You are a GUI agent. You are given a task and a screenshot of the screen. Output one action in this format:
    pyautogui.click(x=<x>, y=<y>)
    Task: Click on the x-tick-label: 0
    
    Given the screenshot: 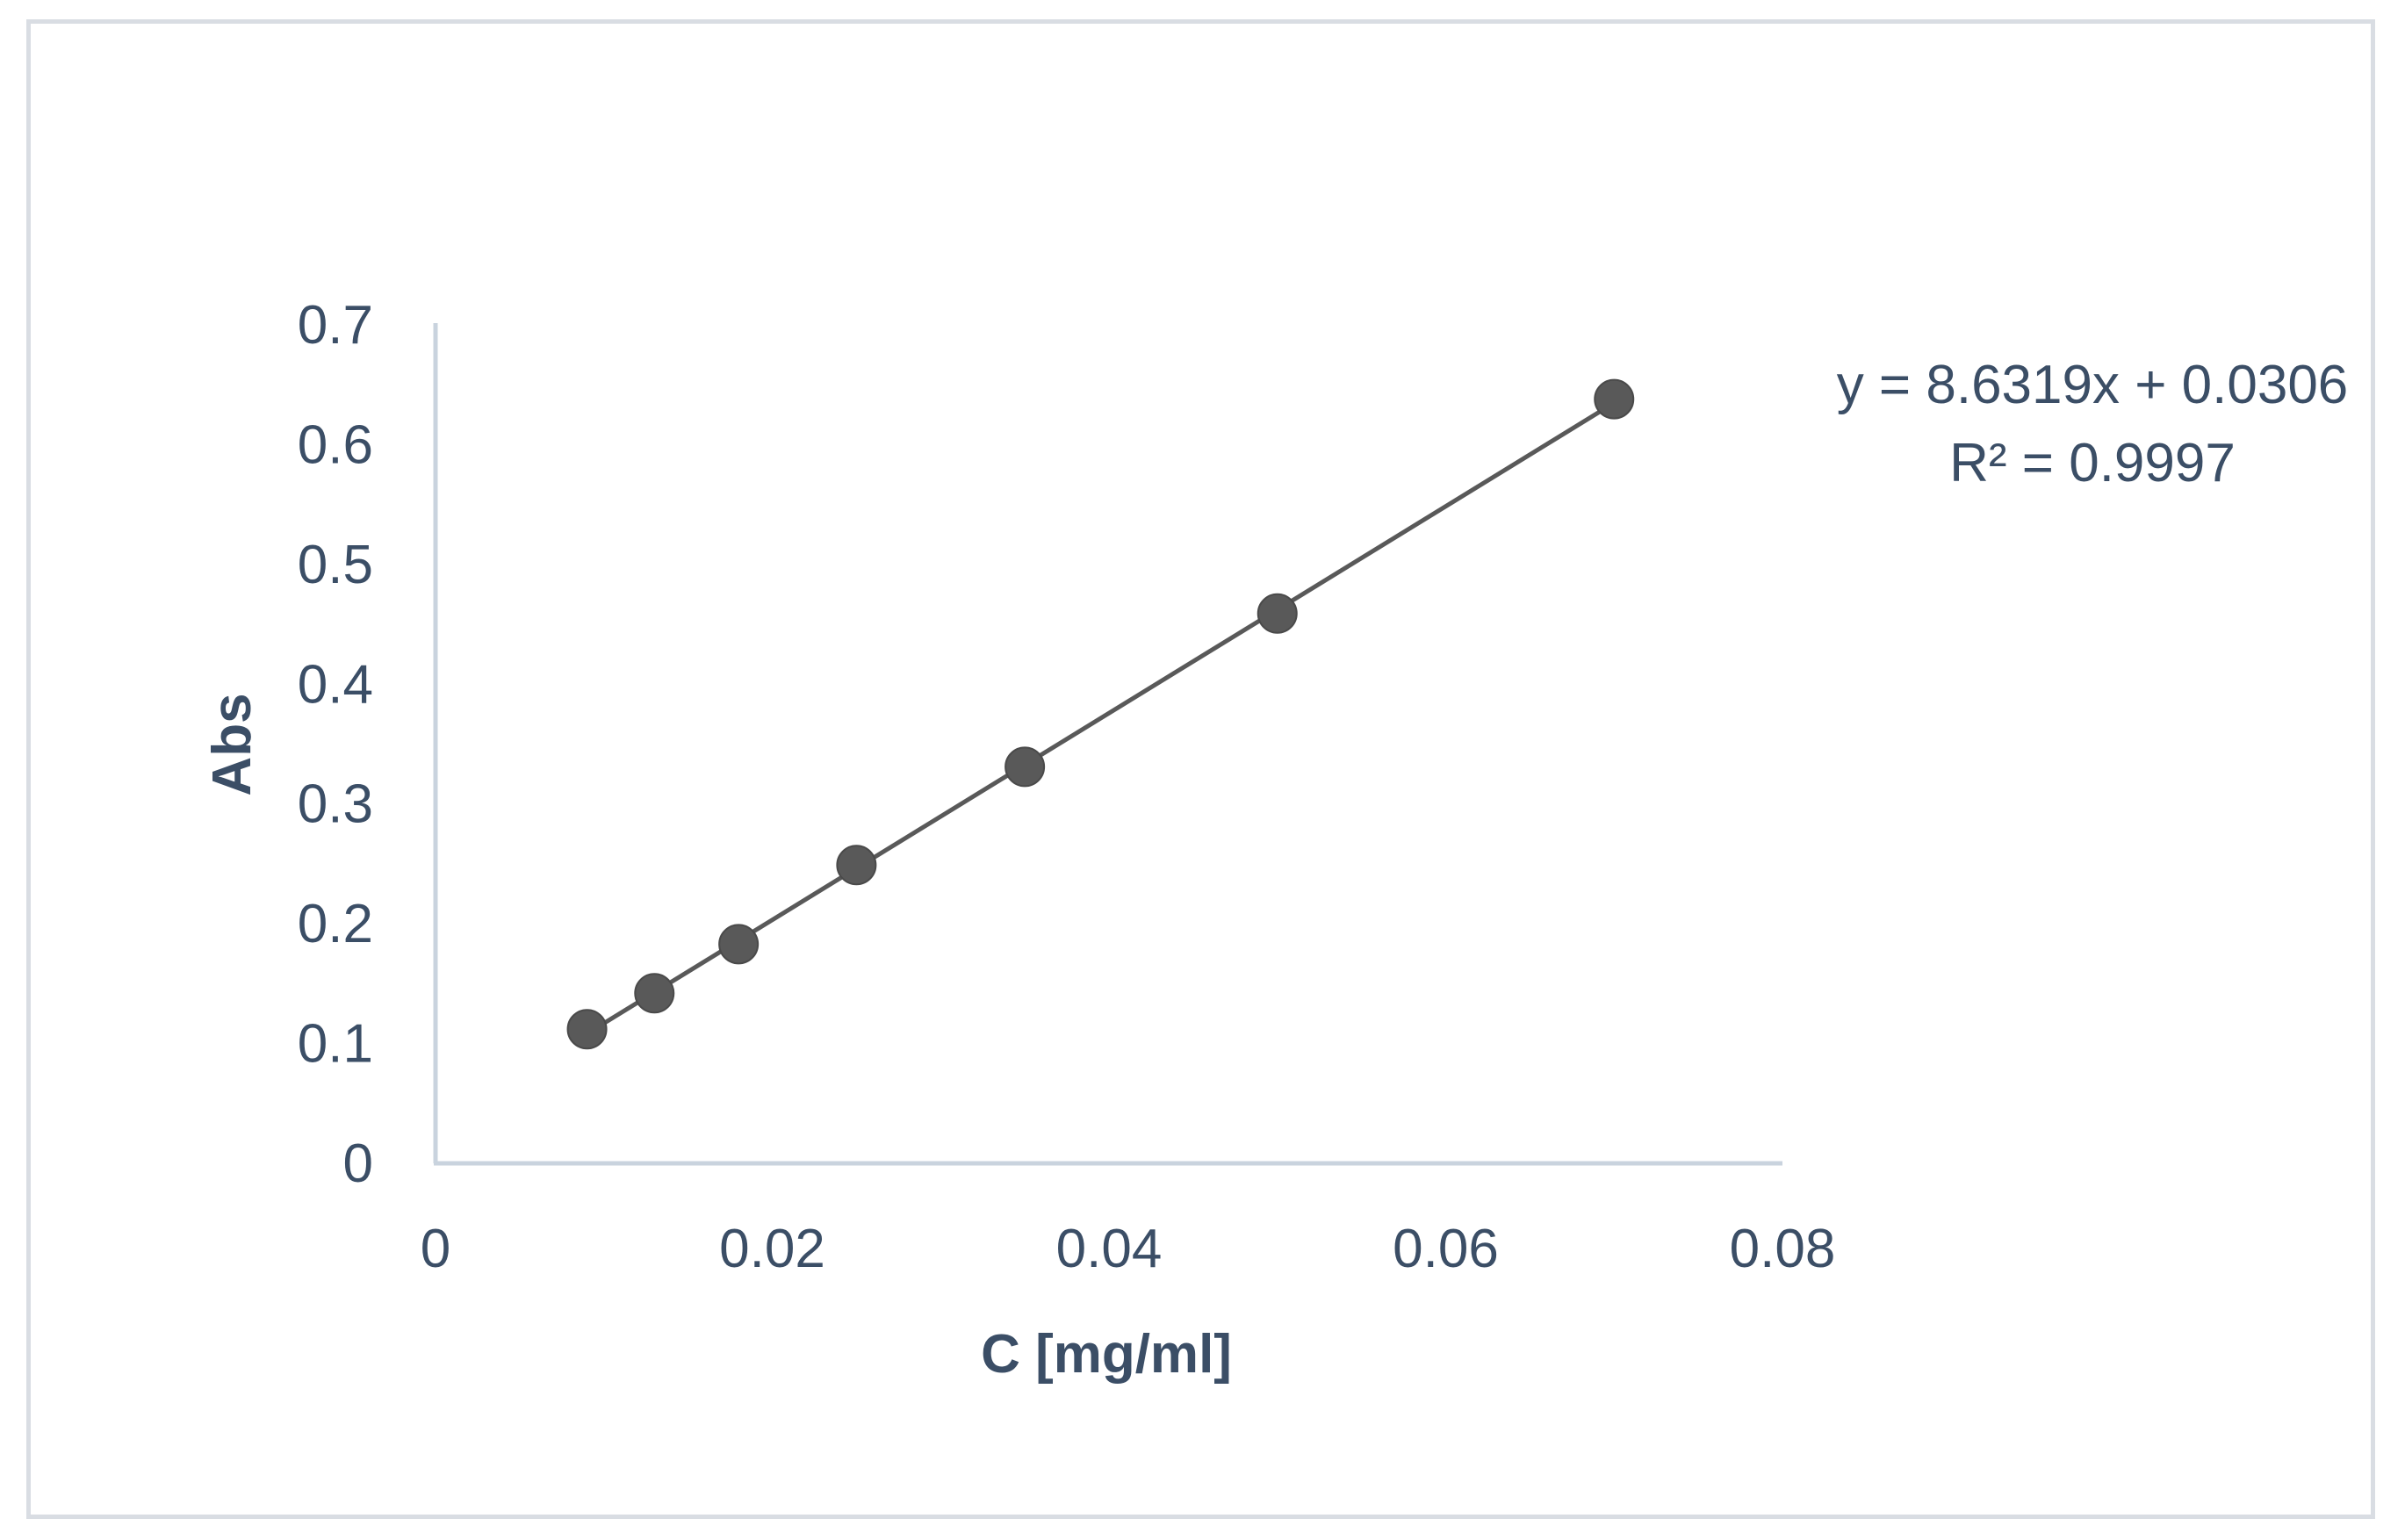 What is the action you would take?
    pyautogui.click(x=435, y=1249)
    